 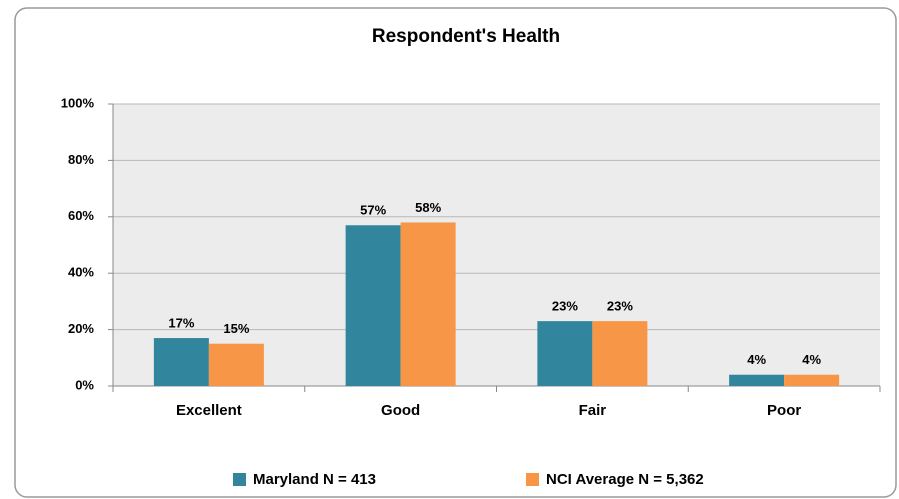 What do you see at coordinates (81, 328) in the screenshot?
I see `y-tick-label: 20%` at bounding box center [81, 328].